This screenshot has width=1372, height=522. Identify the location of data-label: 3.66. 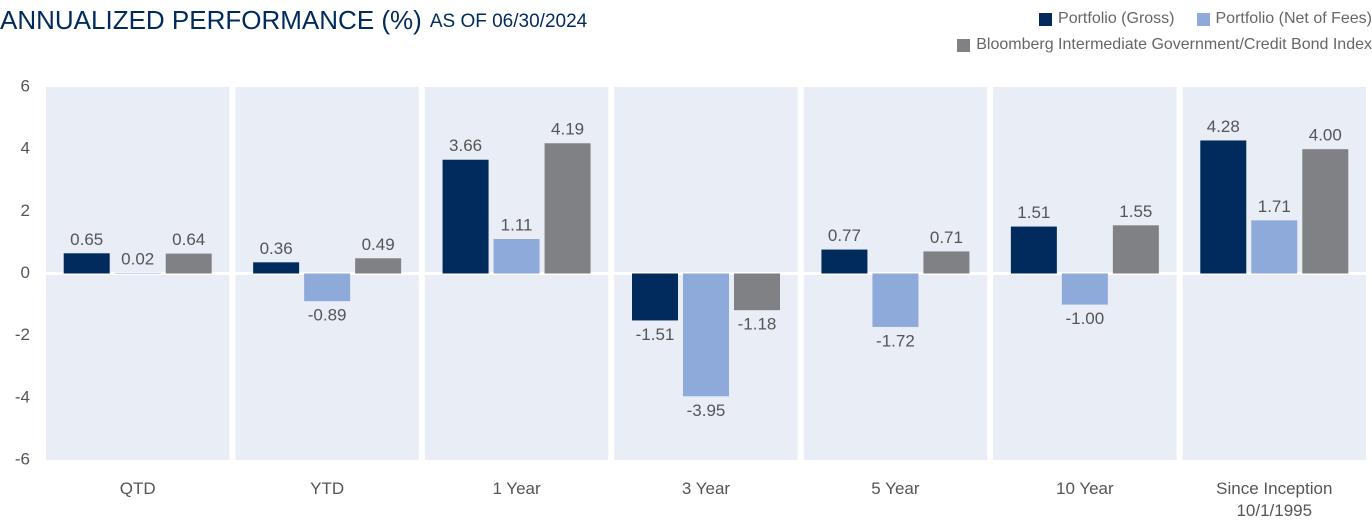
(465, 145).